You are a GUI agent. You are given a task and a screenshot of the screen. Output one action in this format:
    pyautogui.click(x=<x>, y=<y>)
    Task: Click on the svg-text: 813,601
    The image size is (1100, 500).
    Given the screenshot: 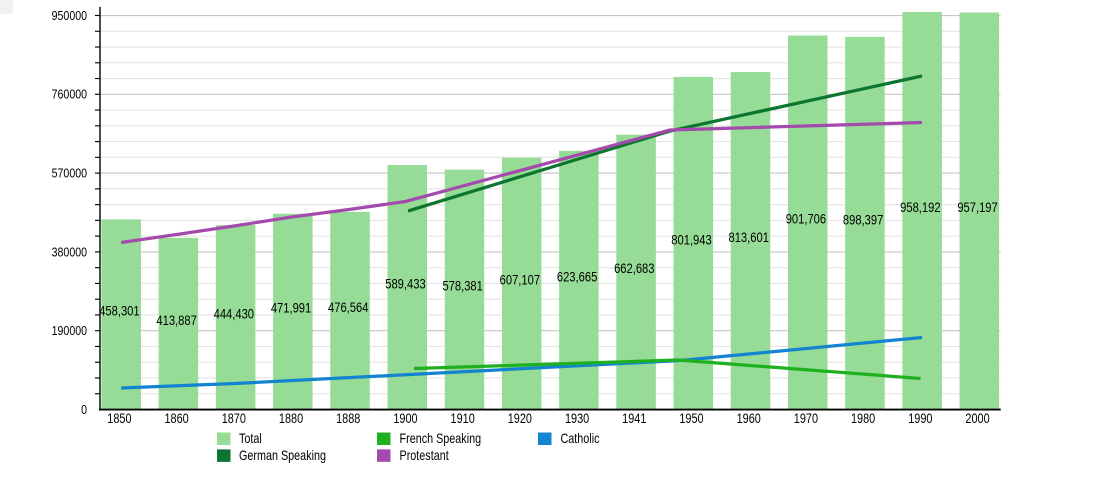 What is the action you would take?
    pyautogui.click(x=749, y=237)
    